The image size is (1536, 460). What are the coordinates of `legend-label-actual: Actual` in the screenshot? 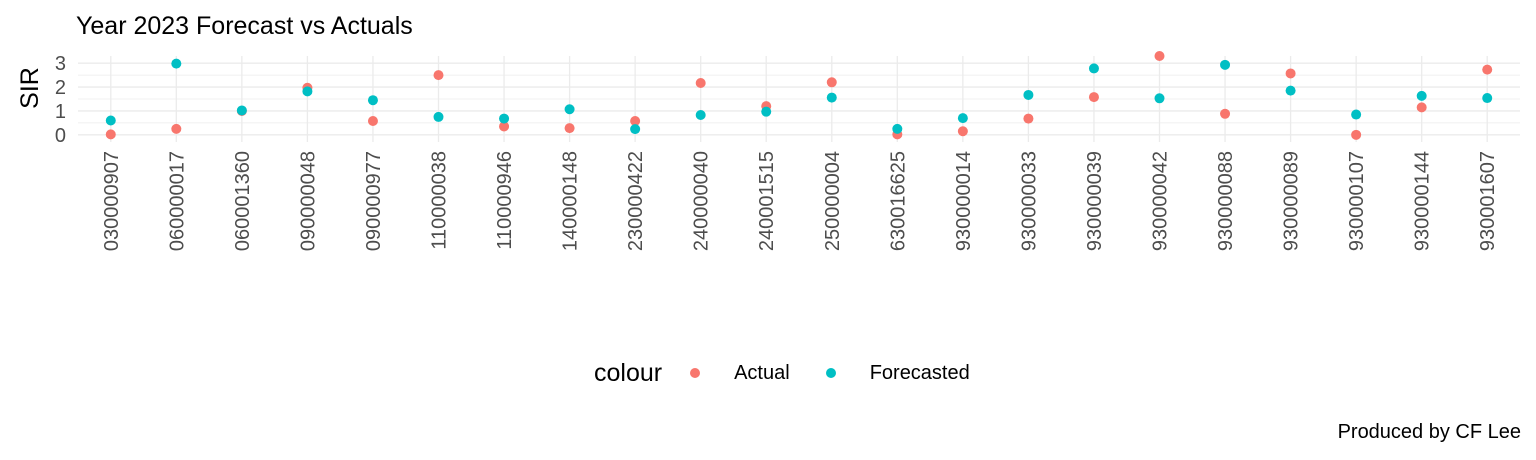 It's located at (762, 372).